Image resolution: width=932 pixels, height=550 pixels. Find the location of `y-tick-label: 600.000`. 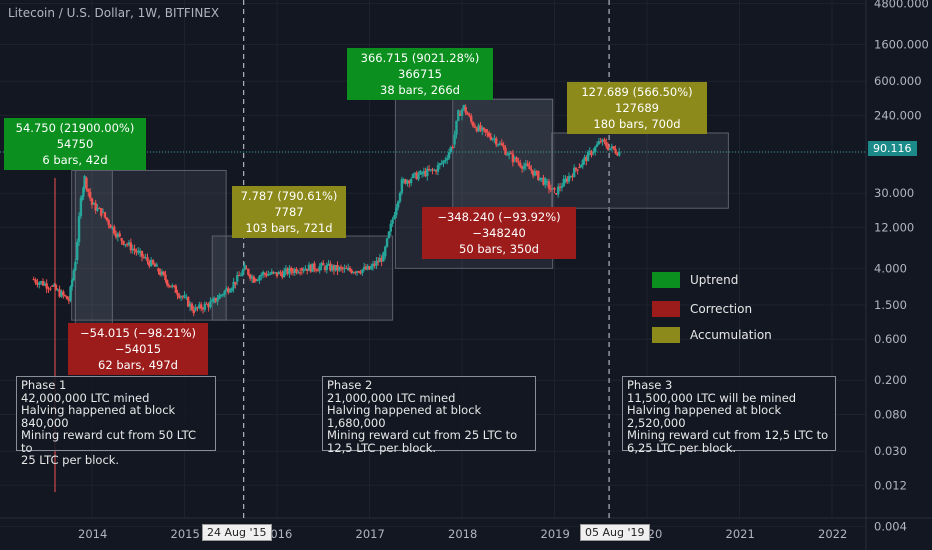

y-tick-label: 600.000 is located at coordinates (898, 81).